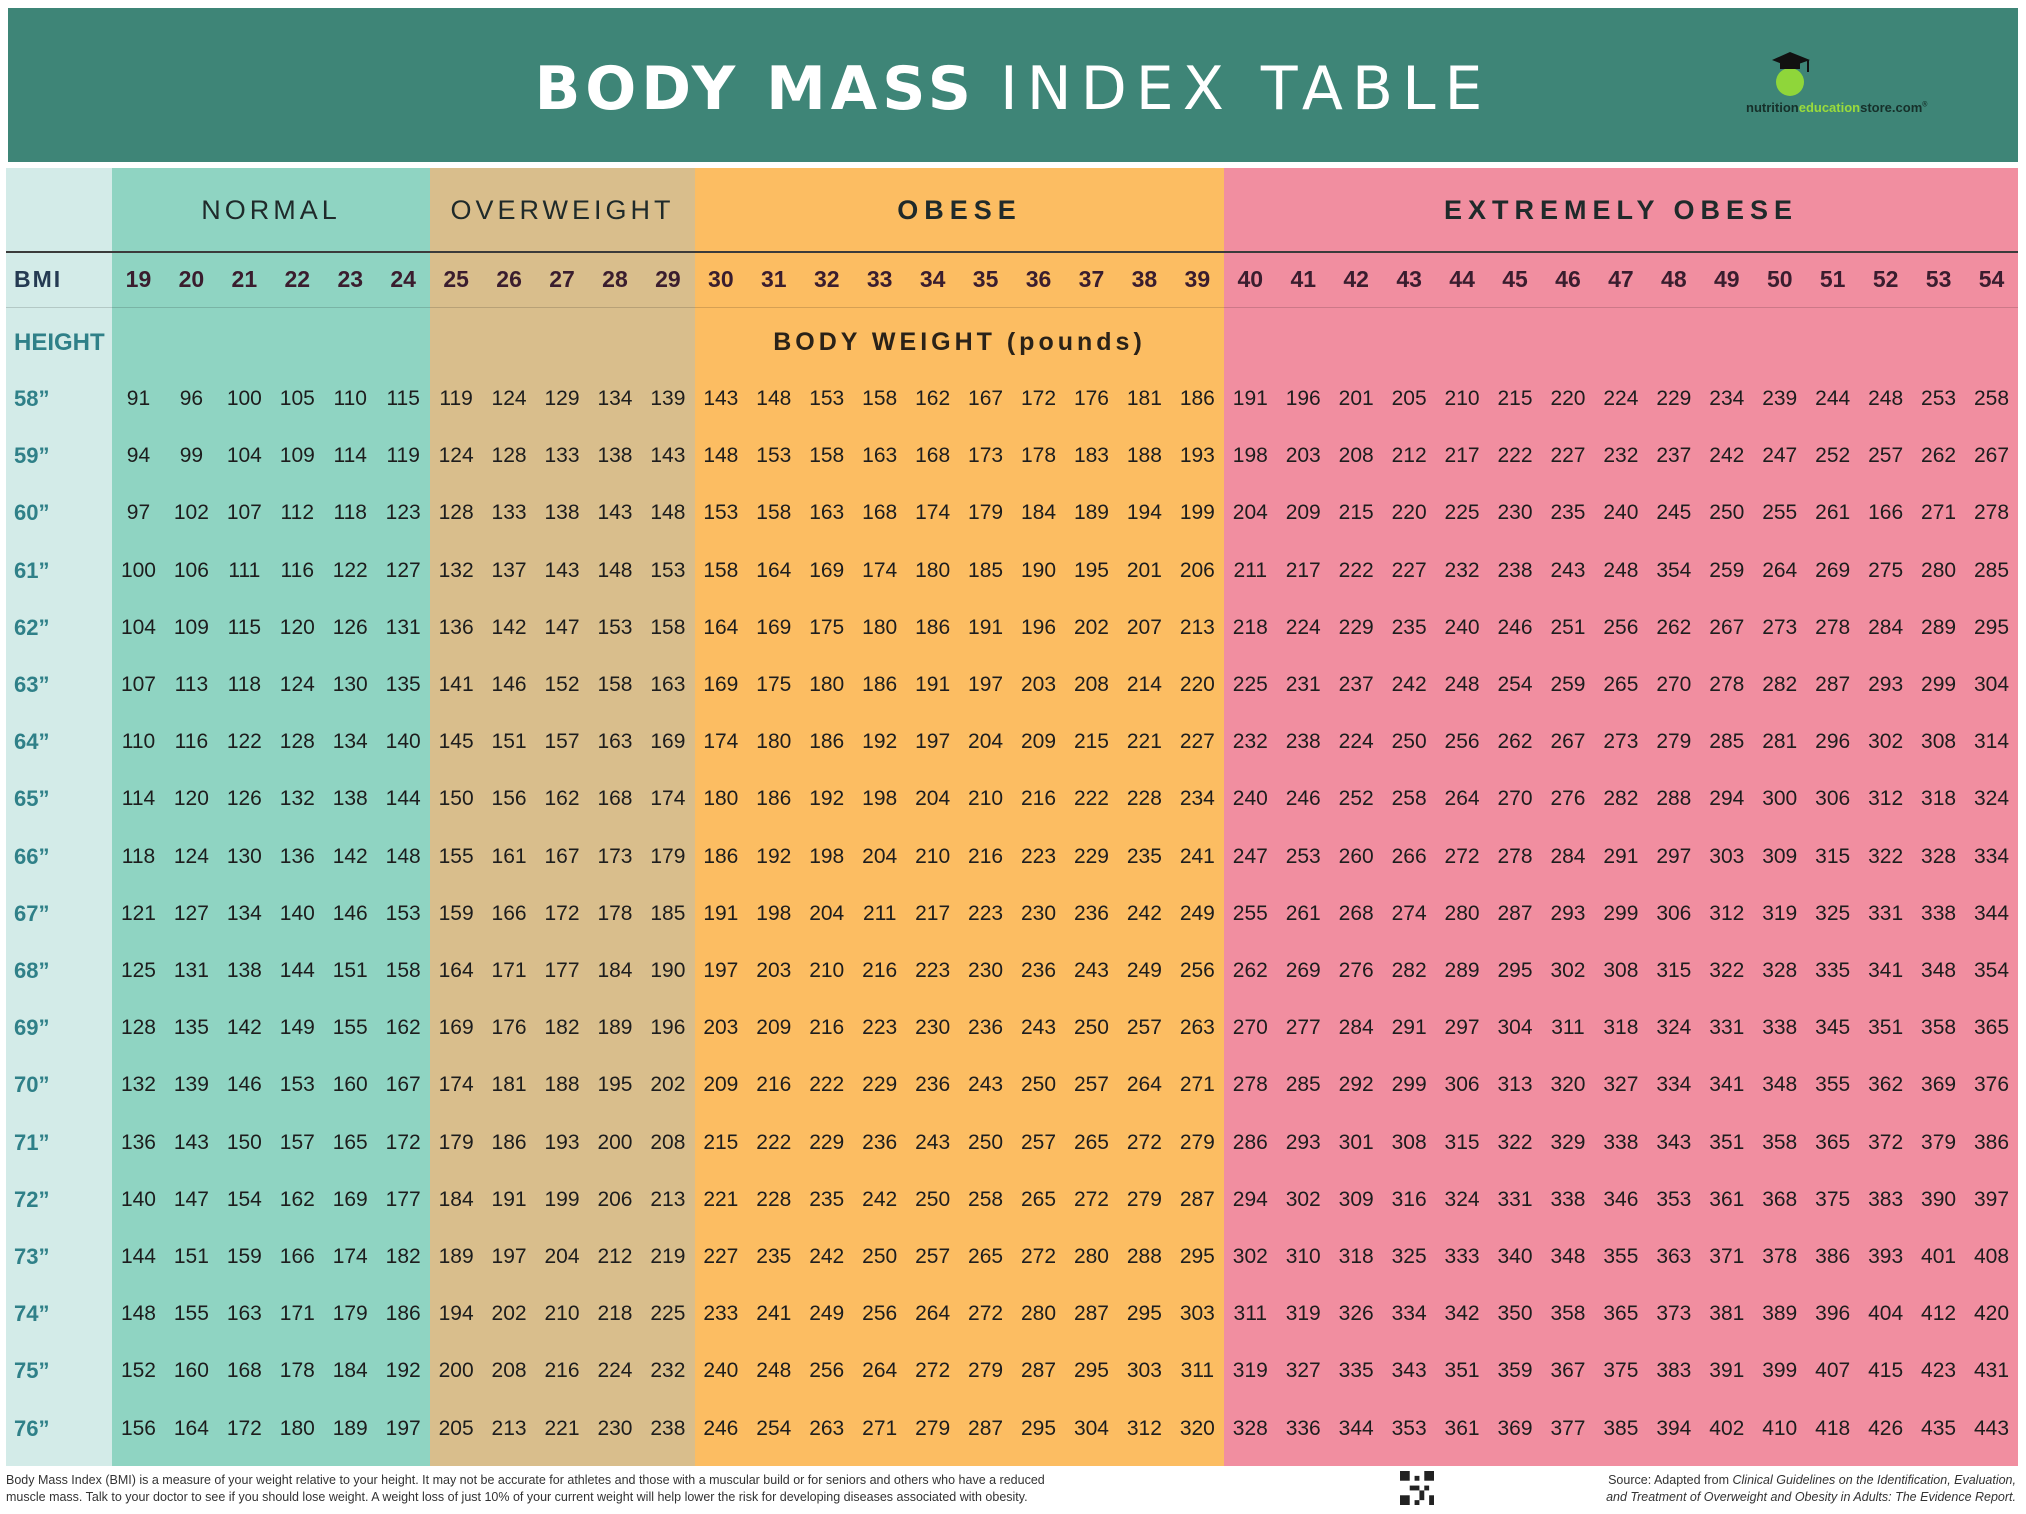 The image size is (2026, 1514). What do you see at coordinates (1250, 279) in the screenshot?
I see `bmi-value: 40` at bounding box center [1250, 279].